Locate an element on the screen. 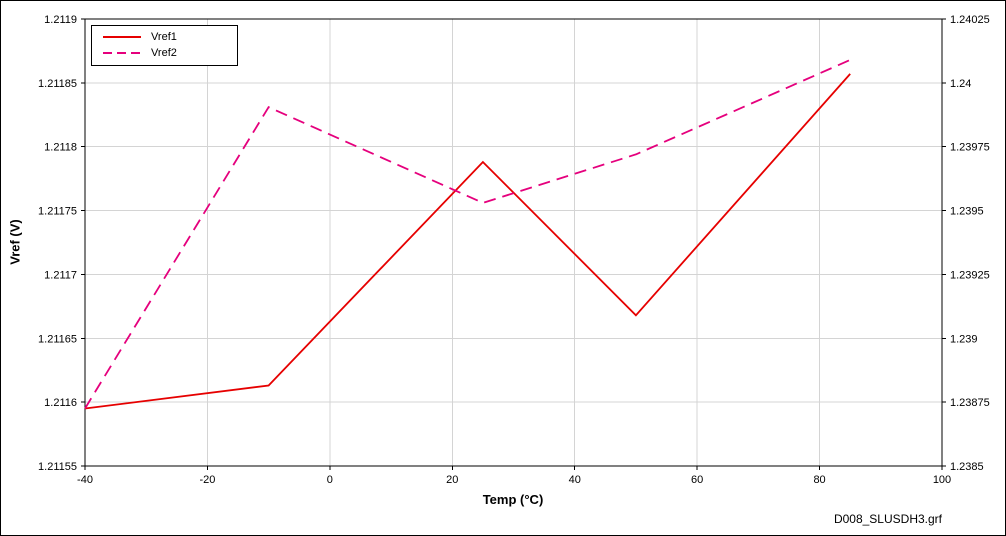  x-tick-label: 0 is located at coordinates (330, 480).